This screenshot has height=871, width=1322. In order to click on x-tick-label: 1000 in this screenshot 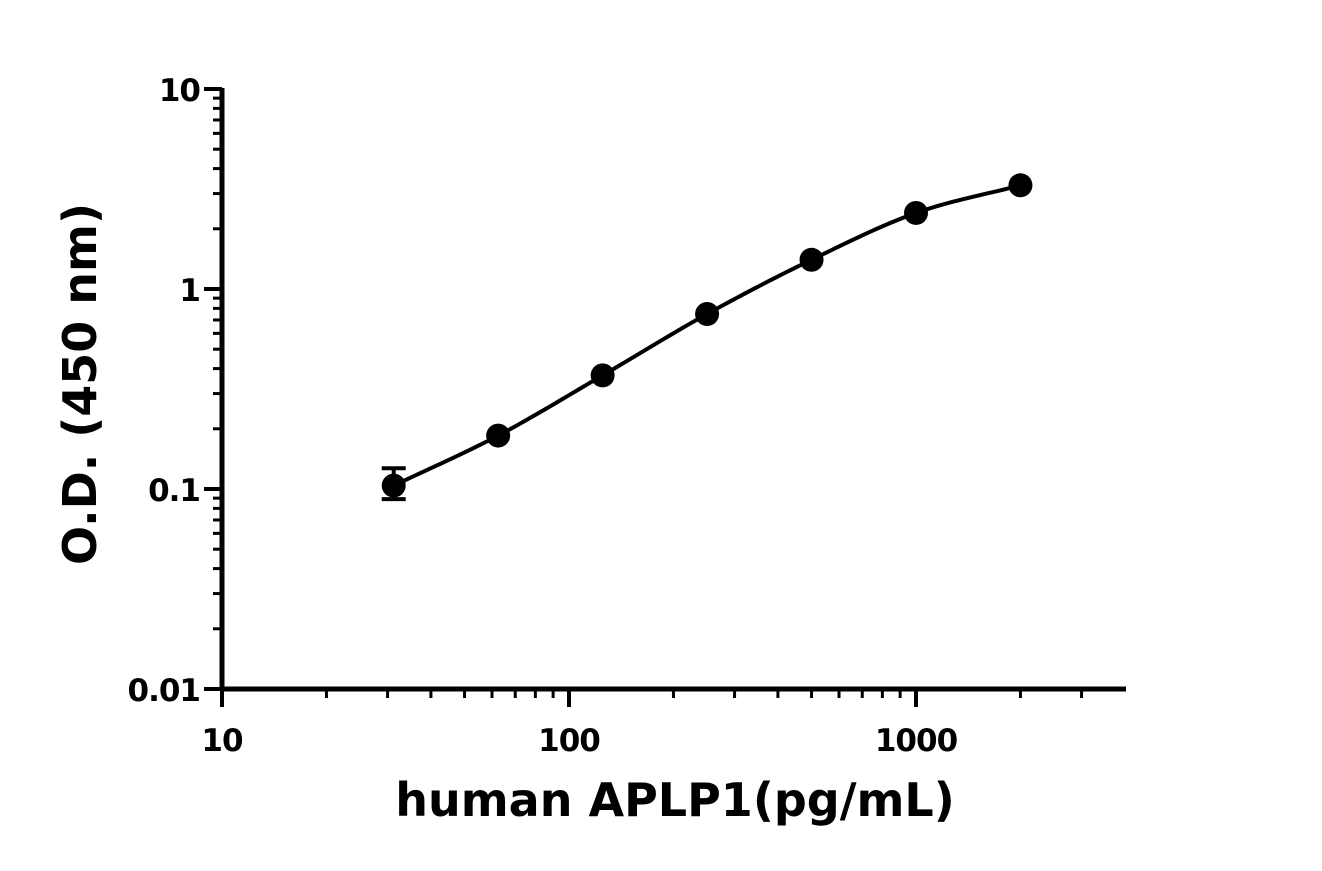, I will do `click(916, 741)`.